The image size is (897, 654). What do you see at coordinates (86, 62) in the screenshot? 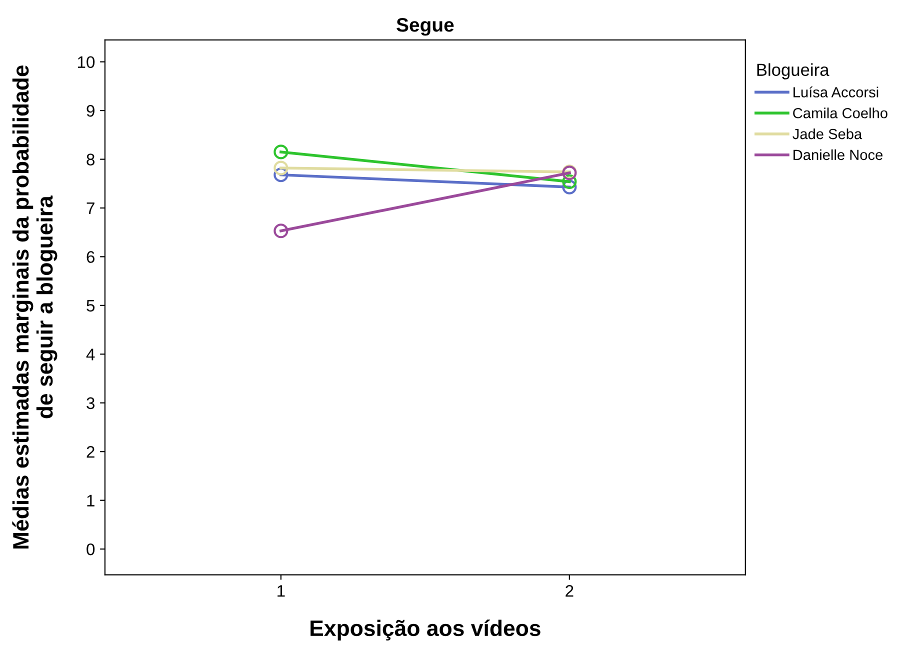
I see `y-tick-label: 10` at bounding box center [86, 62].